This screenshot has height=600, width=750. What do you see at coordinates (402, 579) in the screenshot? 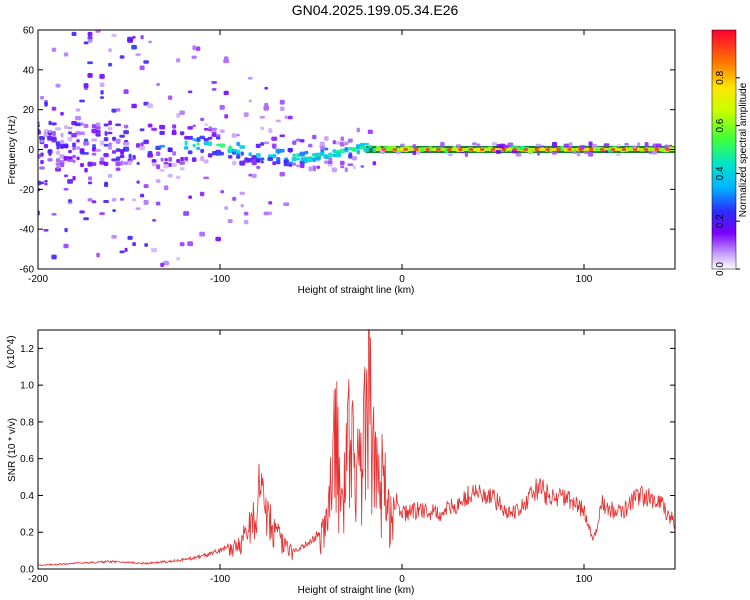
I see `x-tick-label: 0` at bounding box center [402, 579].